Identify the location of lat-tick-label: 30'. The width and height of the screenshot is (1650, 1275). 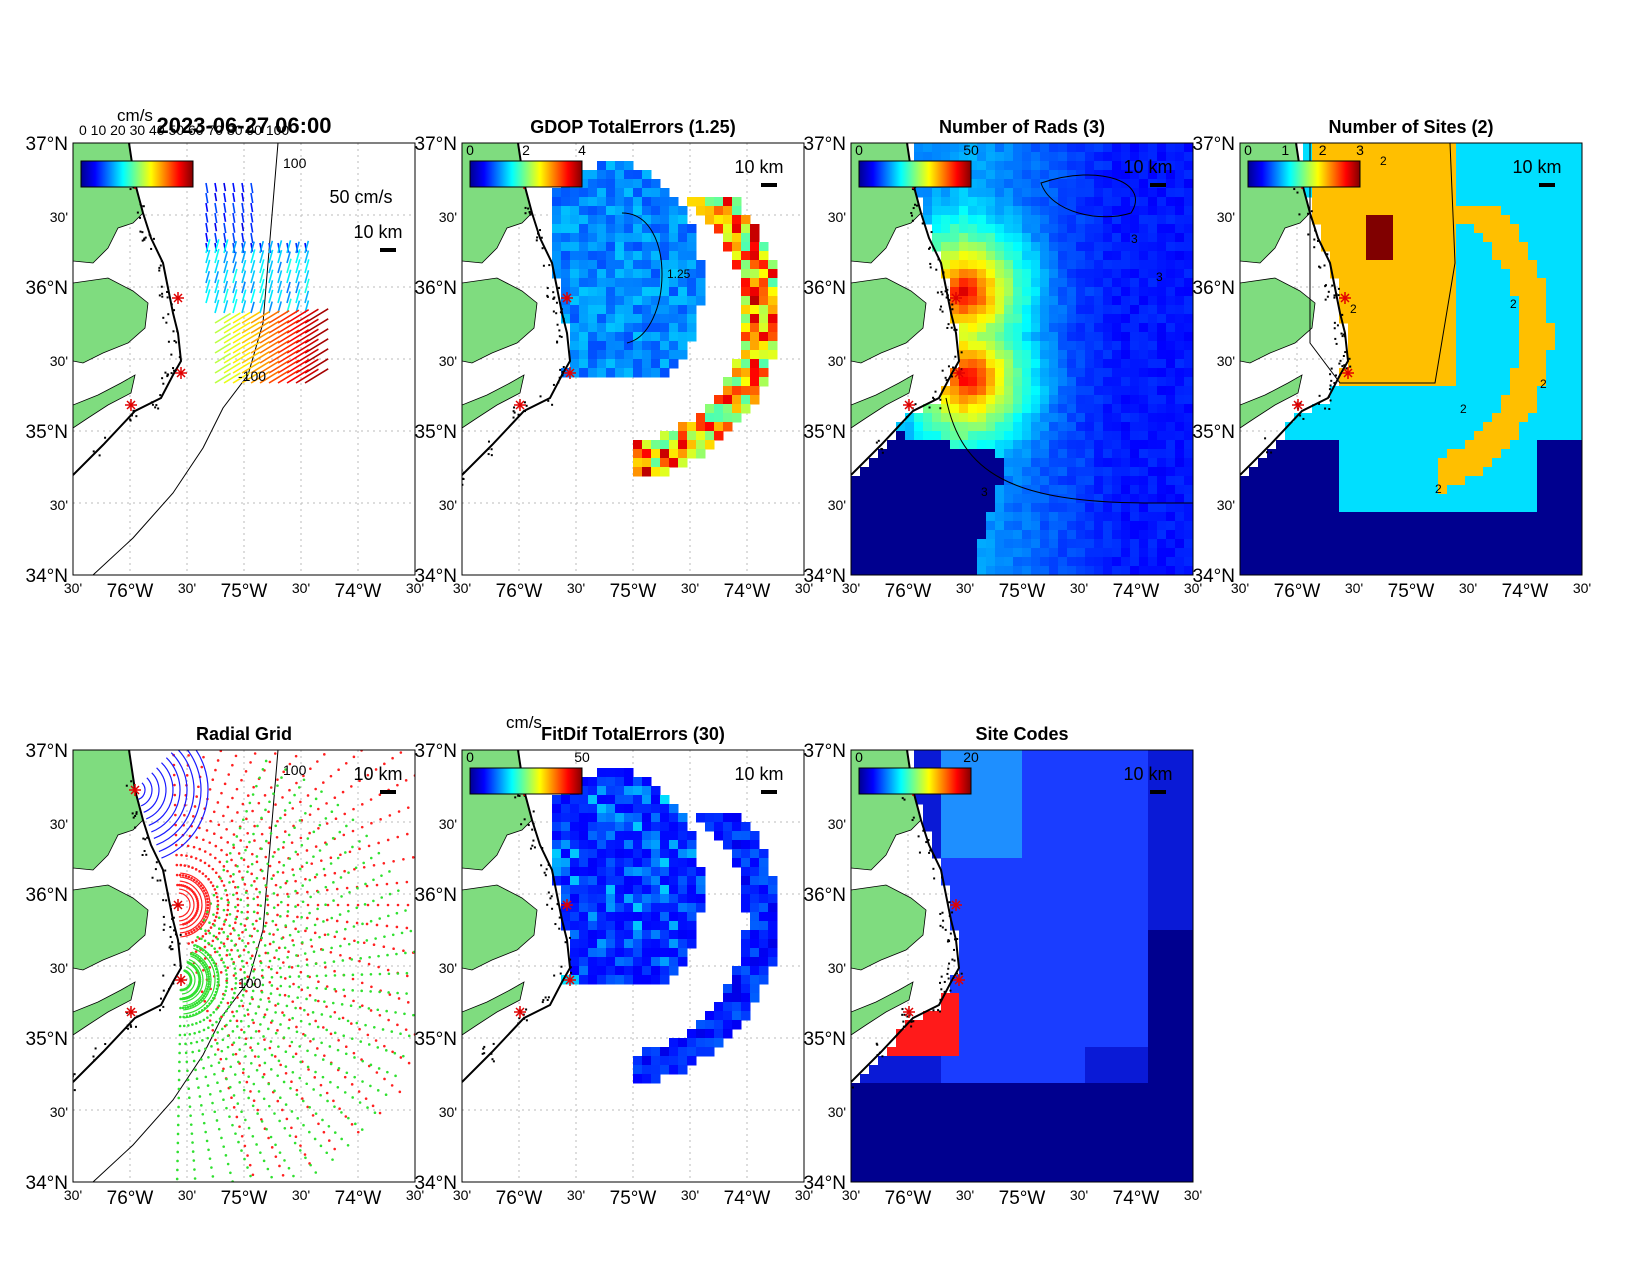
(448, 505).